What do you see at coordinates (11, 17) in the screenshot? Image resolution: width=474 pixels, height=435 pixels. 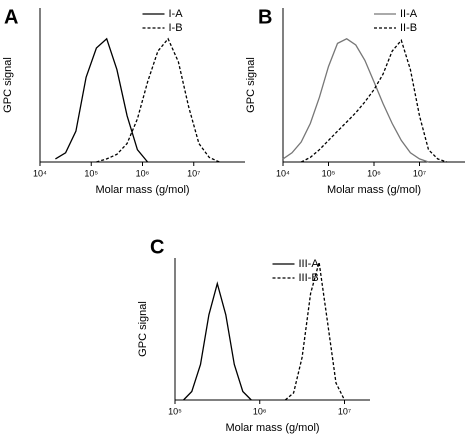 I see `panel-letter: A` at bounding box center [11, 17].